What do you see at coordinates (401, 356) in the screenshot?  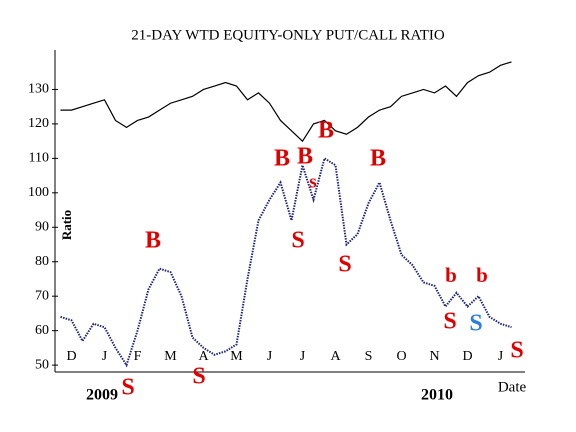 I see `x-tick-label: O` at bounding box center [401, 356].